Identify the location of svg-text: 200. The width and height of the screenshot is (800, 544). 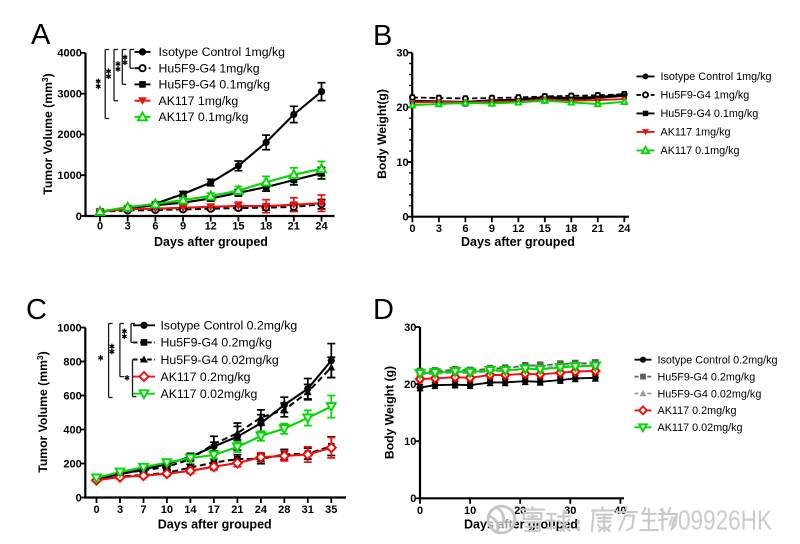
(72, 464).